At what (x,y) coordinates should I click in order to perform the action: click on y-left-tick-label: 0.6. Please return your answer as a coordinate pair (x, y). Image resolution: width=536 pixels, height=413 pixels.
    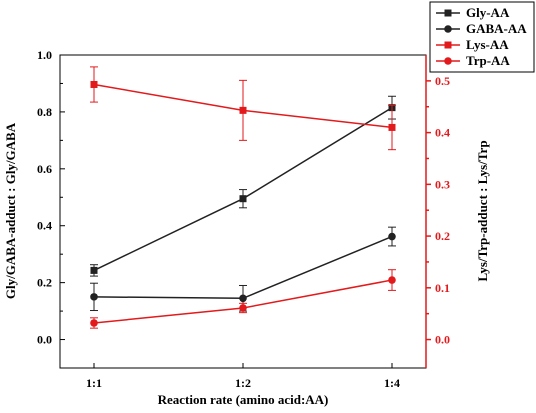
    Looking at the image, I should click on (44, 169).